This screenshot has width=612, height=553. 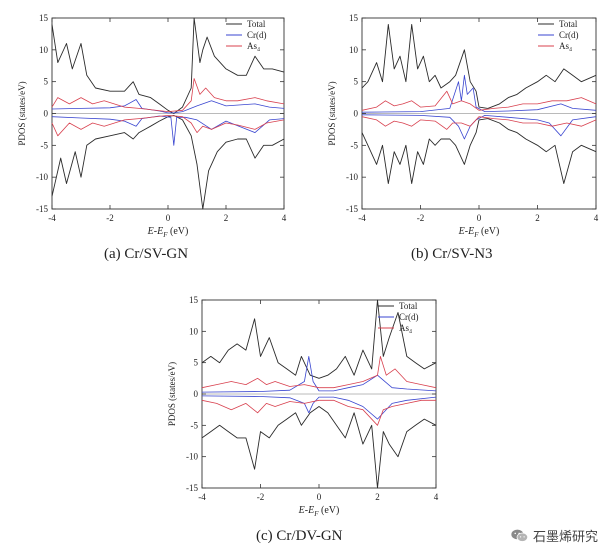 I want to click on watermark: 石墨烯研究, so click(x=554, y=535).